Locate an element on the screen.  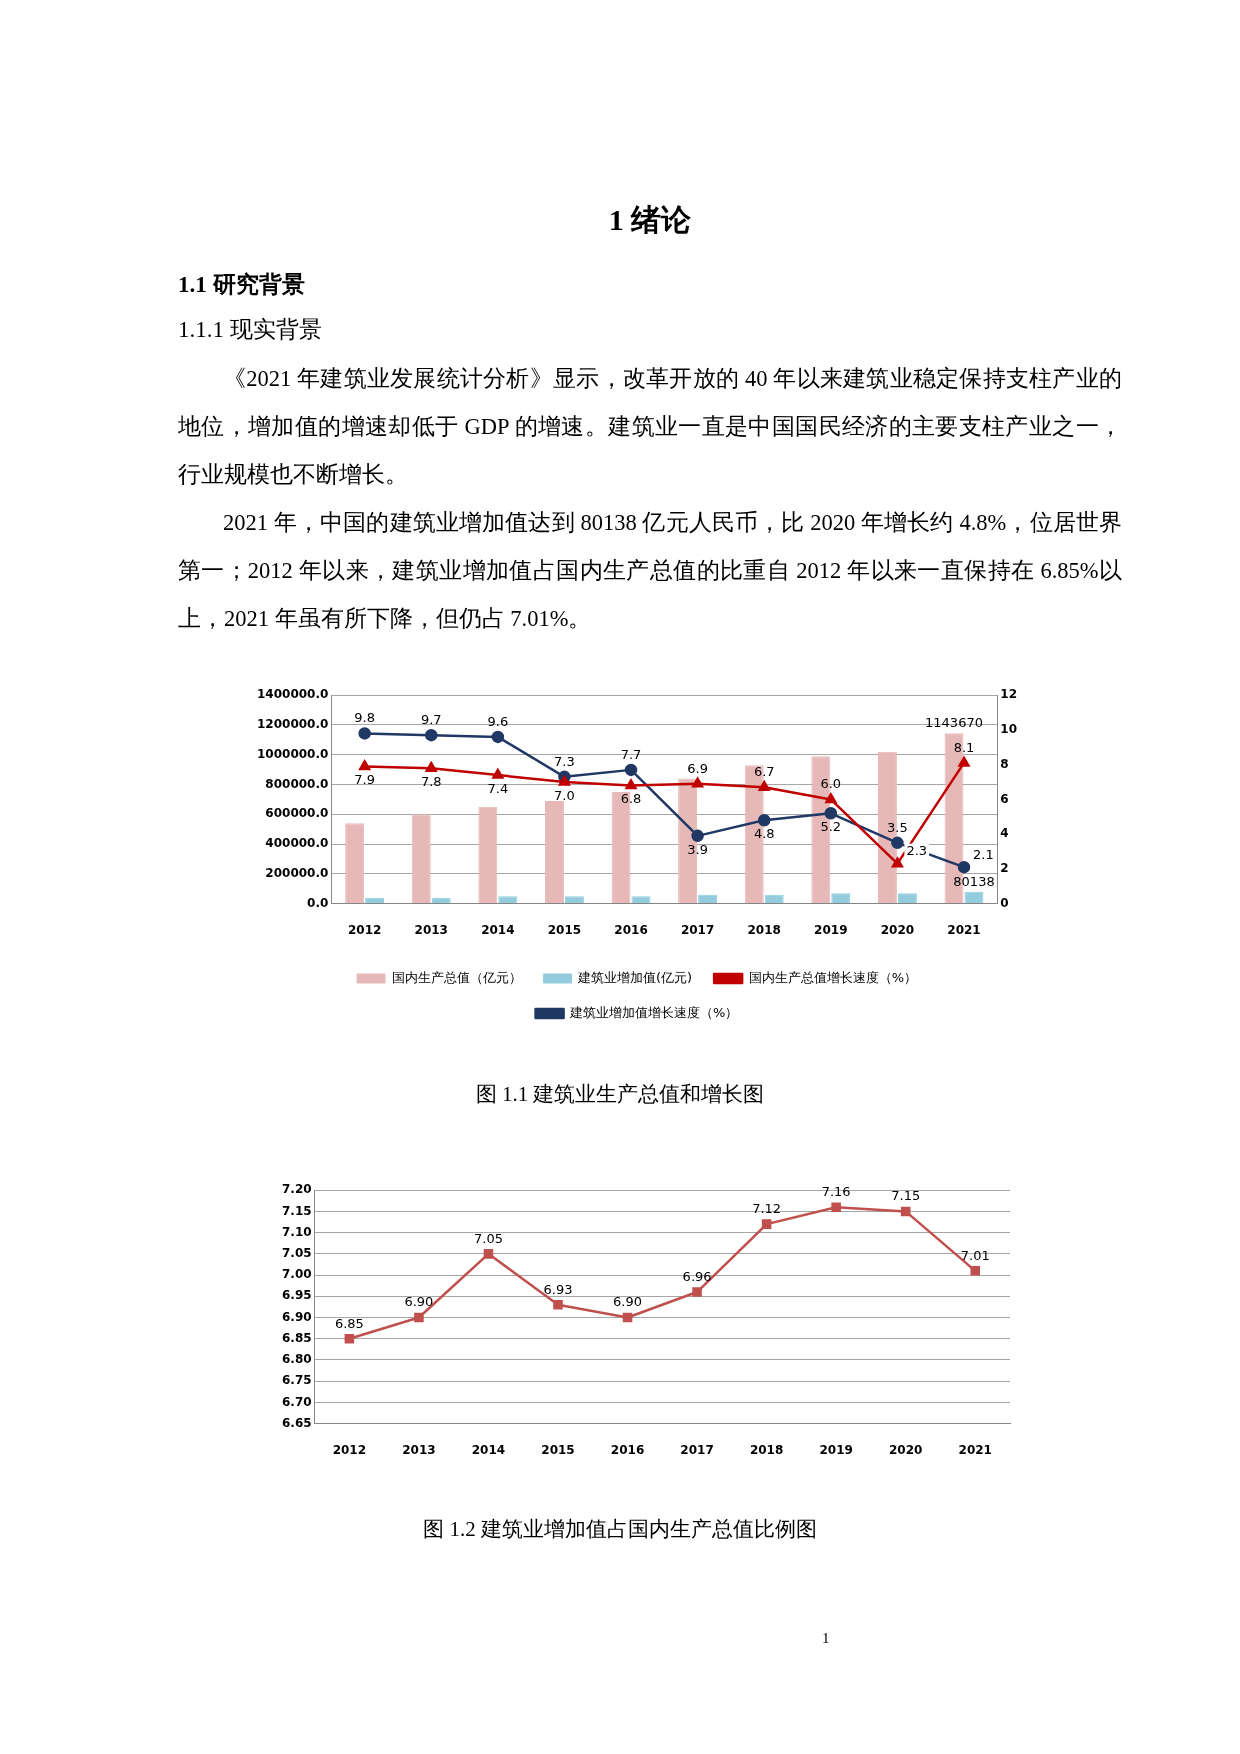
y2-tick-label: 6 is located at coordinates (1004, 798).